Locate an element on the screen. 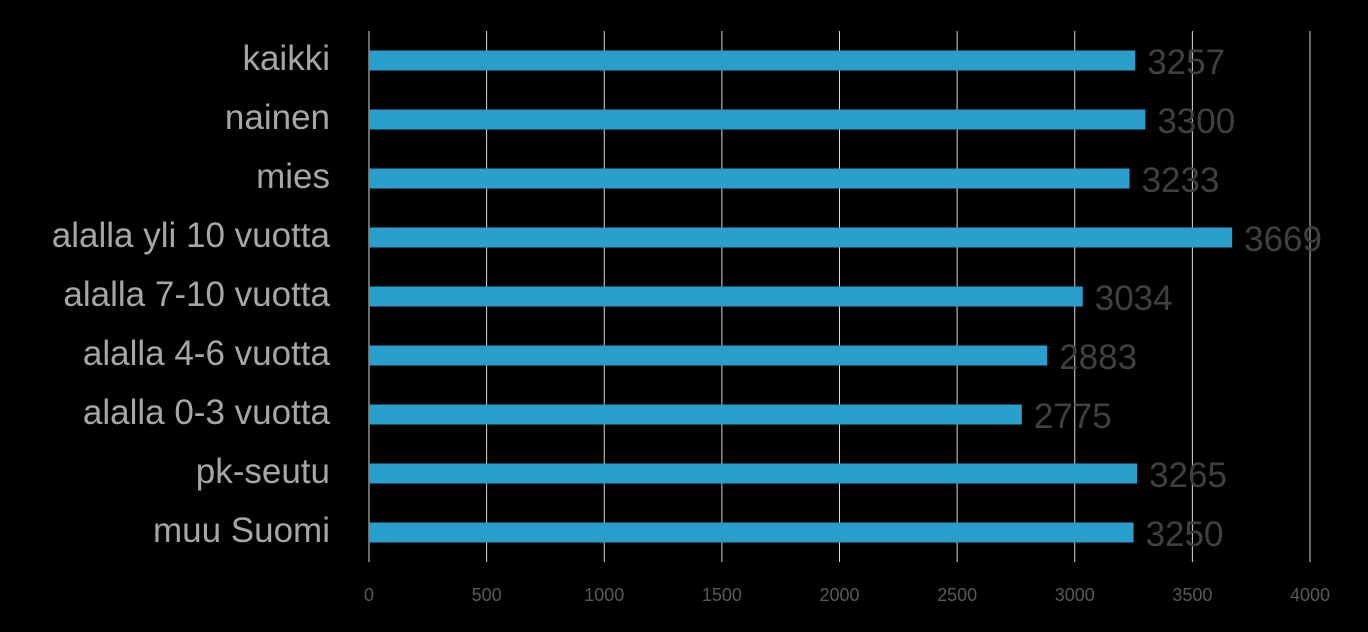  y-tick-label: mies is located at coordinates (293, 176).